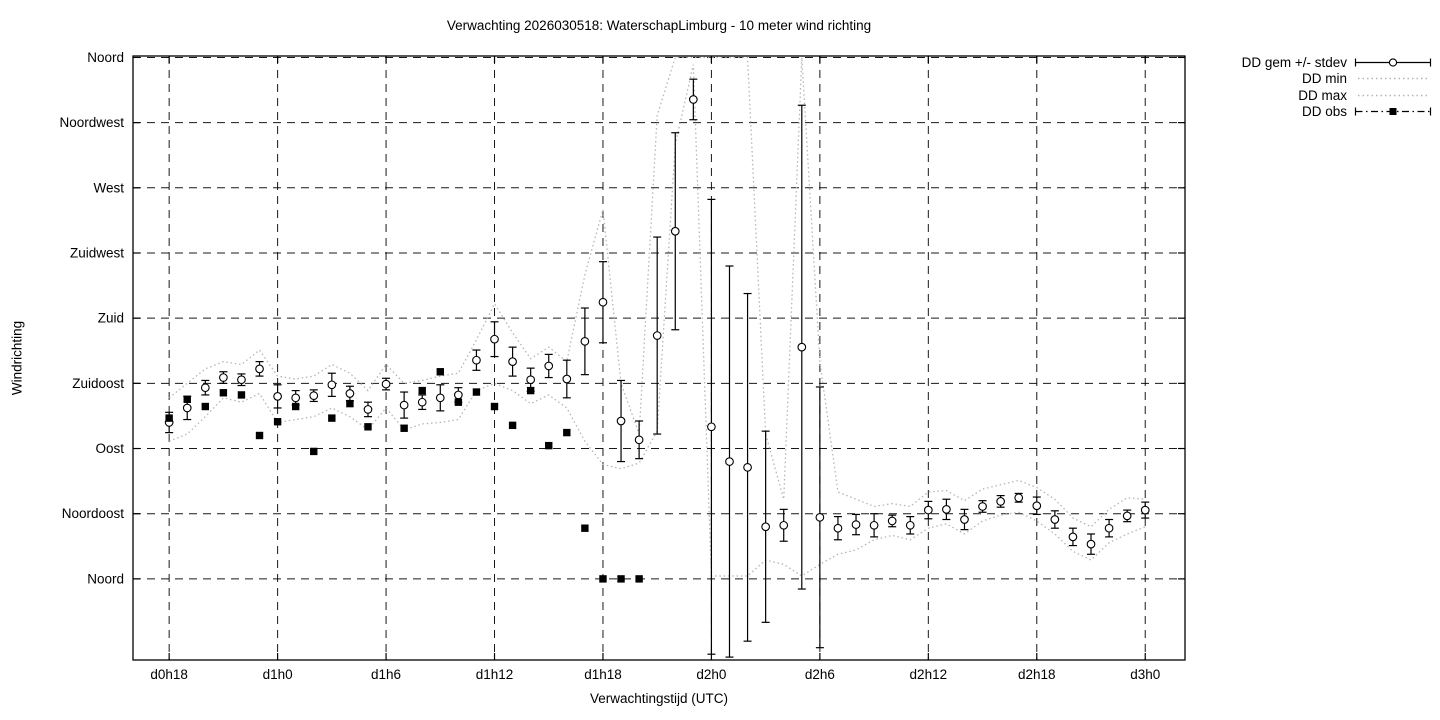 The image size is (1440, 720). Describe the element at coordinates (1393, 62) in the screenshot. I see `errorbar-circle-glyph` at that location.